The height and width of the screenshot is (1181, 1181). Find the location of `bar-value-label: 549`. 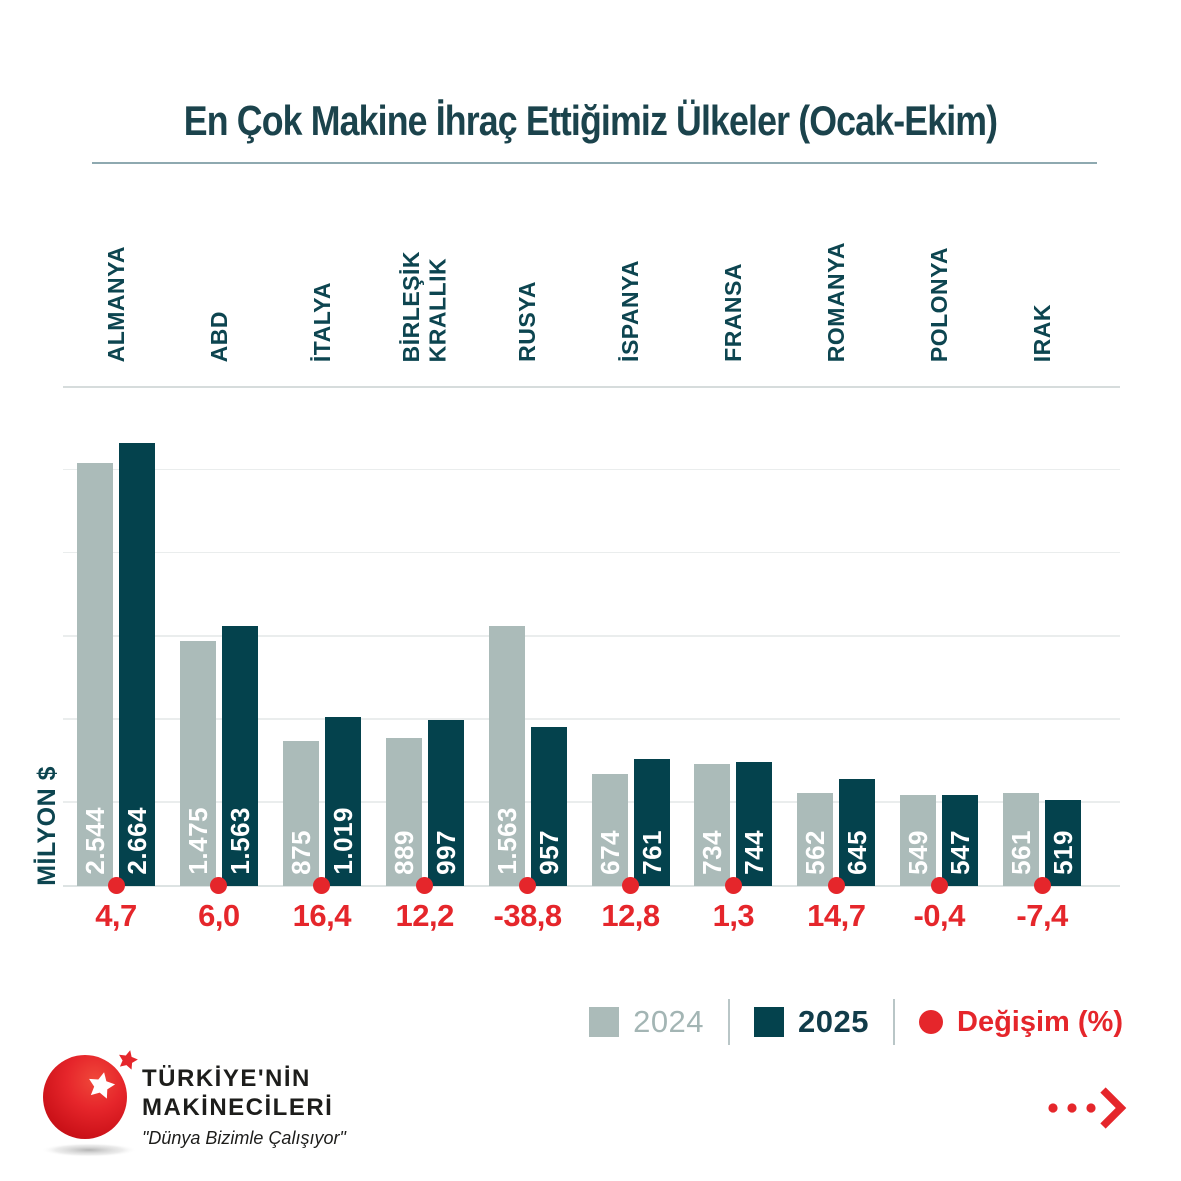

bar-value-label: 549 is located at coordinates (918, 852).